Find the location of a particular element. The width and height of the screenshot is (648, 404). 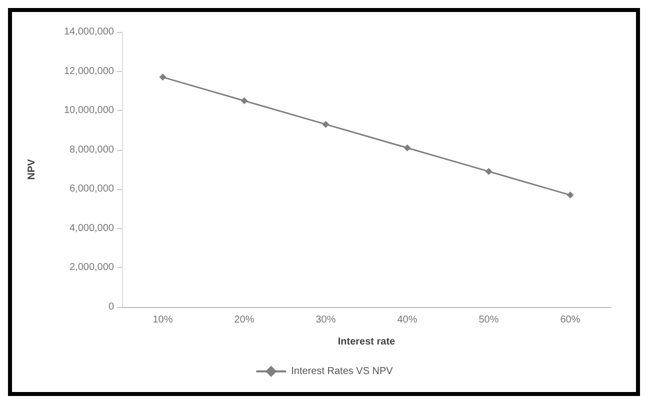

y-tick-label: 2,000,000 is located at coordinates (92, 268).